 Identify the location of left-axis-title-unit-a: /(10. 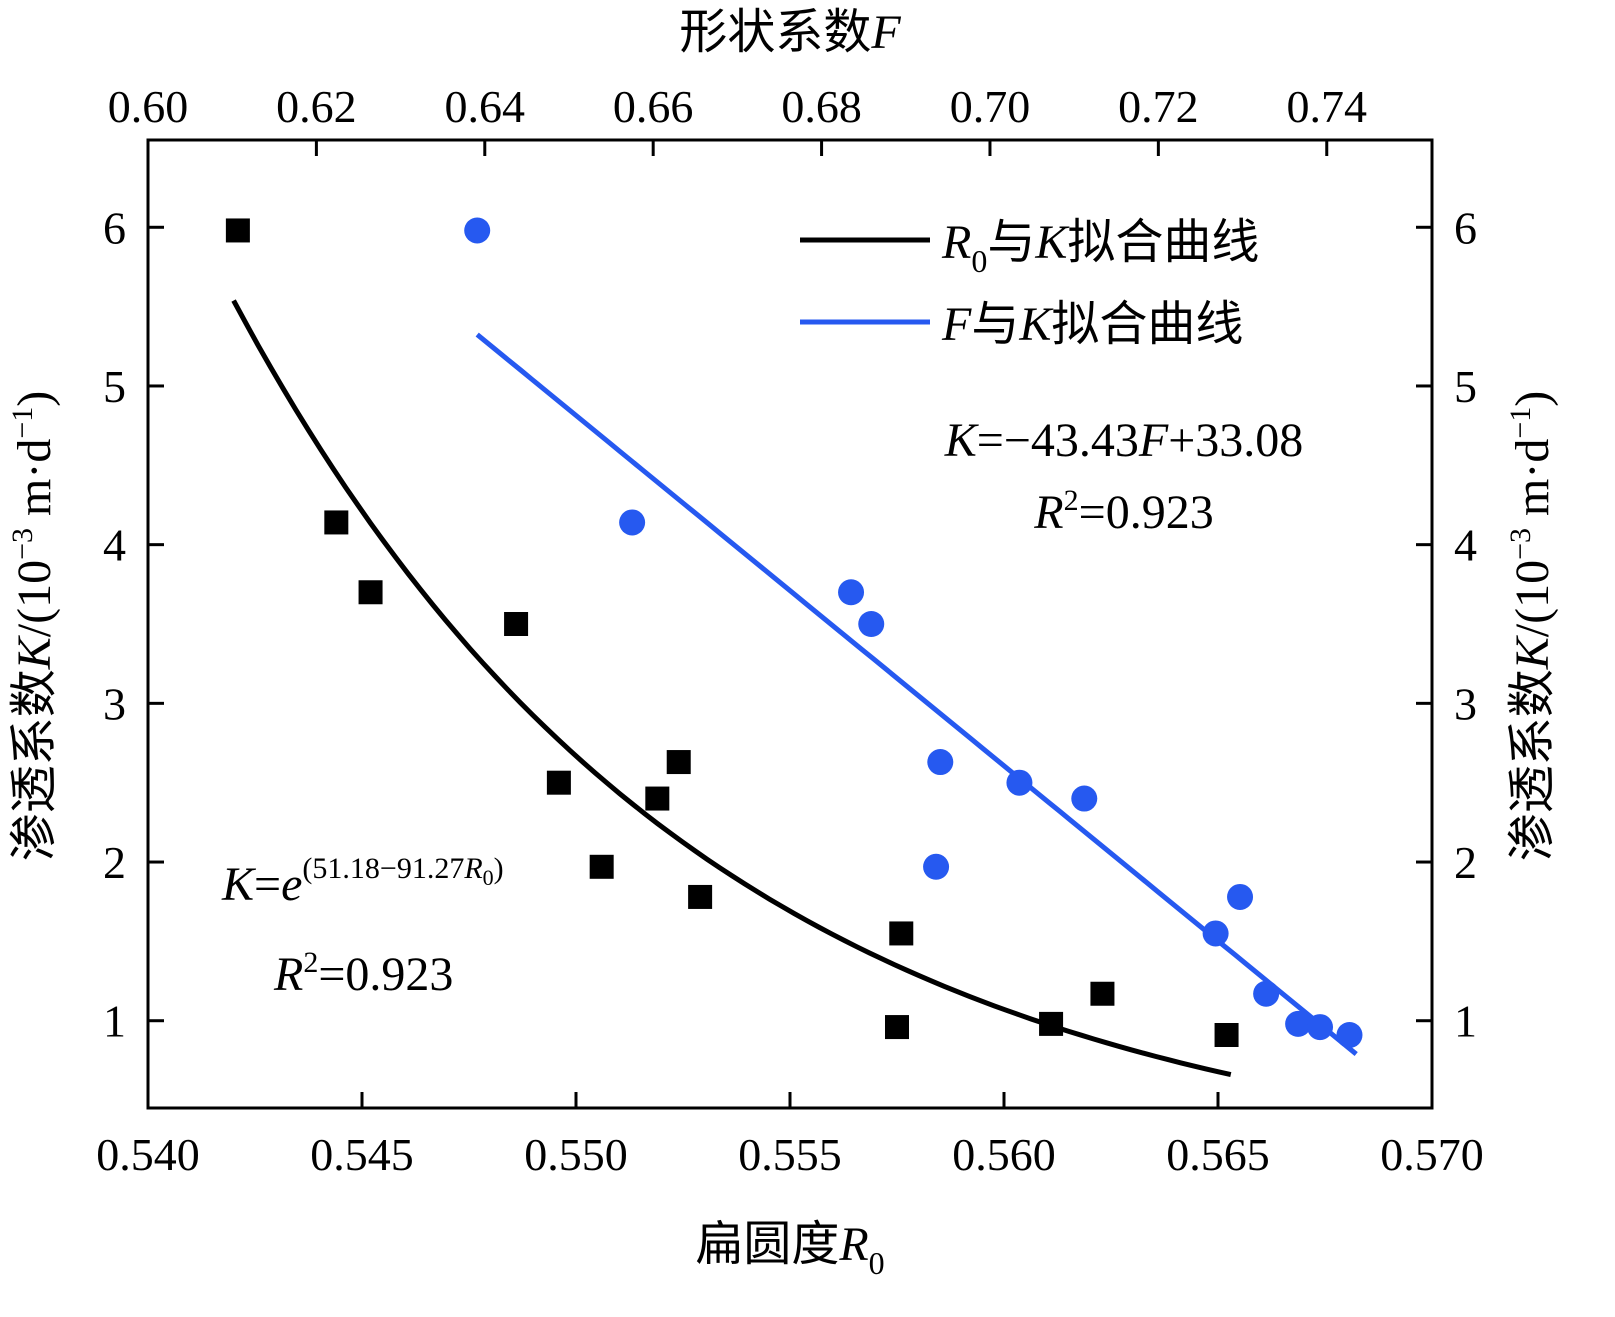
(34, 598).